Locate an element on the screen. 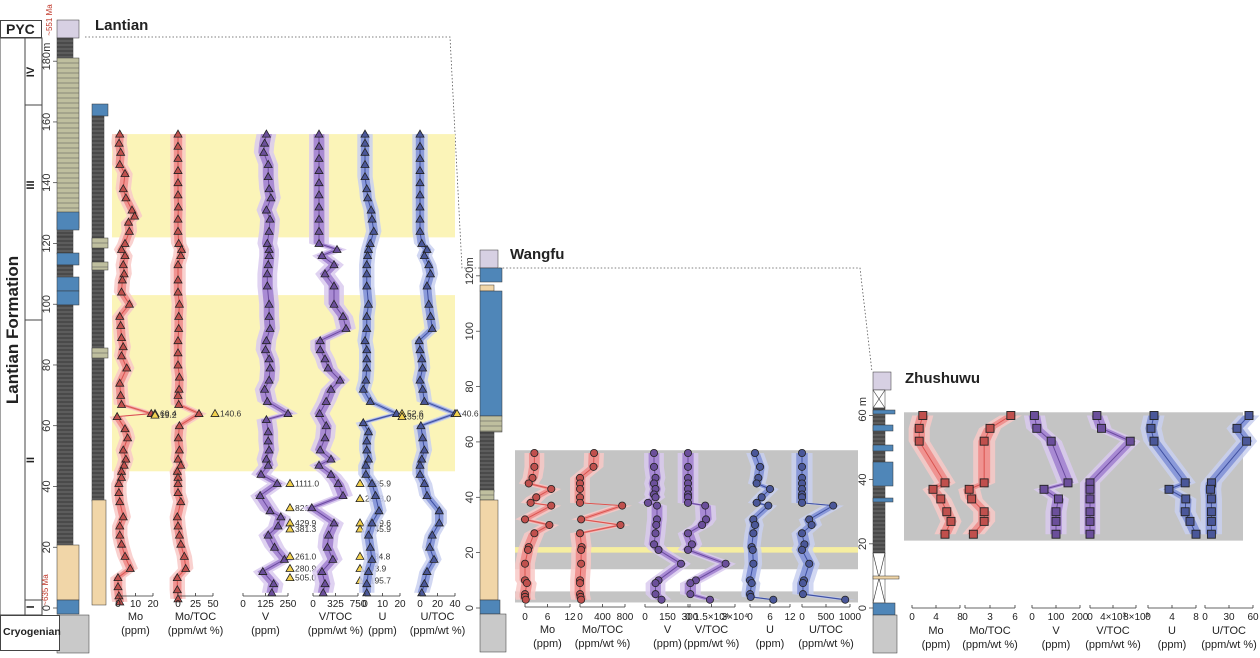 This screenshot has width=1260, height=658. wangfu-sand-a is located at coordinates (487, 288).